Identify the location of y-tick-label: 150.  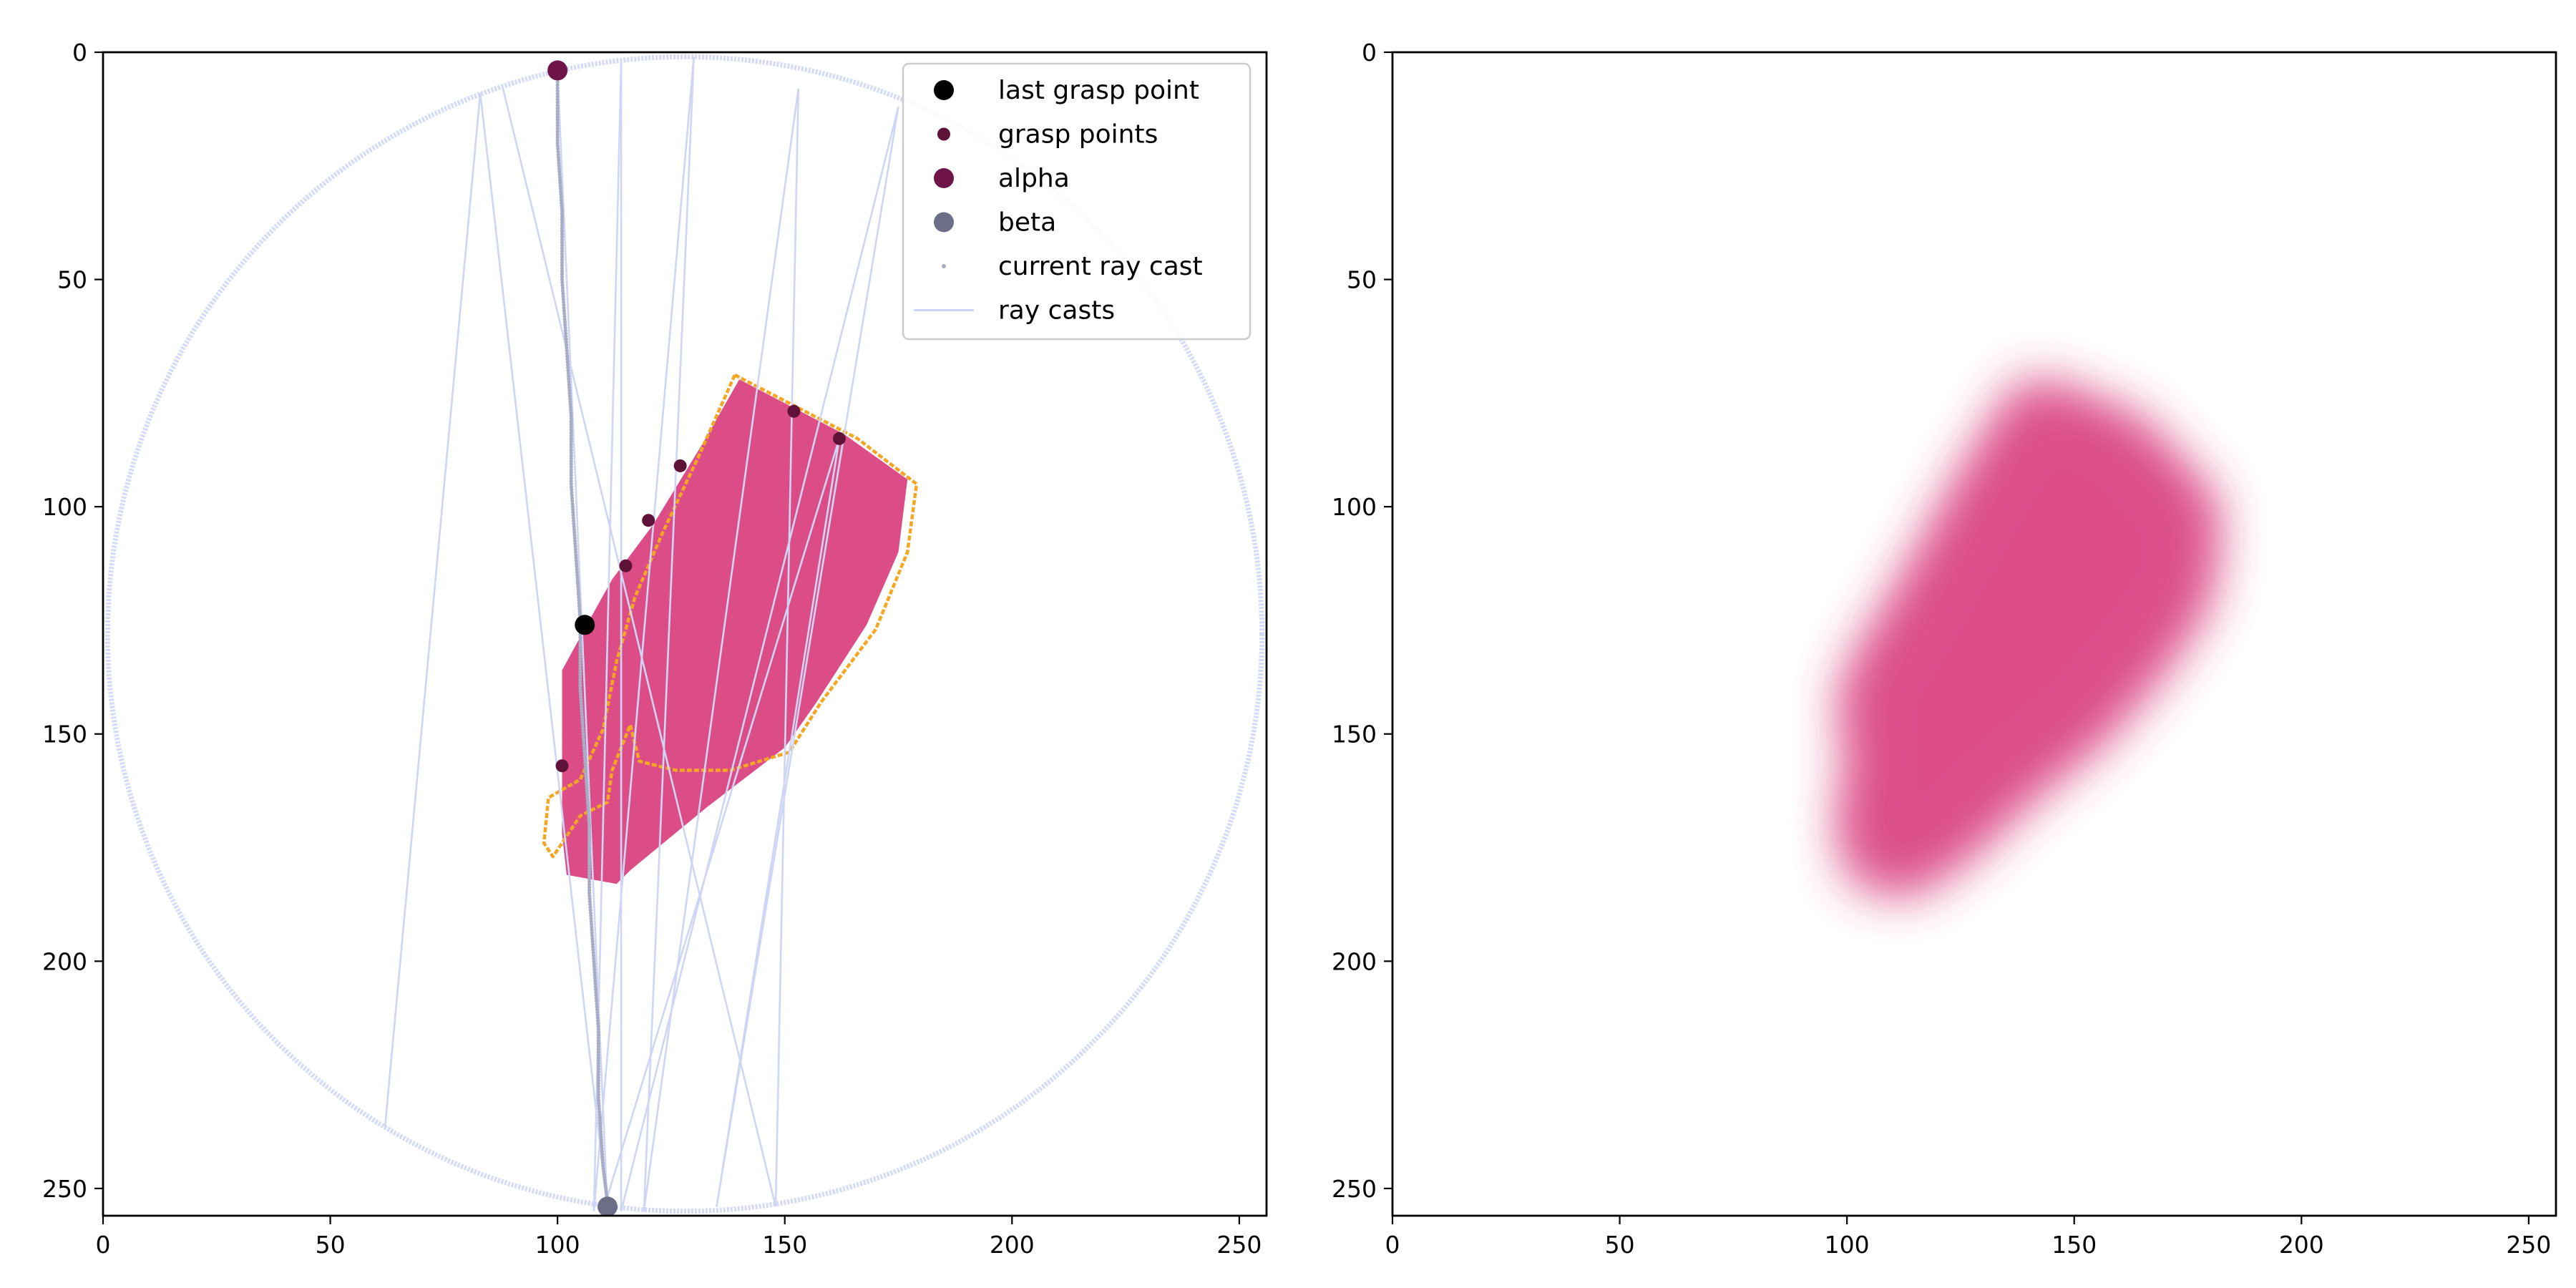
(1354, 735).